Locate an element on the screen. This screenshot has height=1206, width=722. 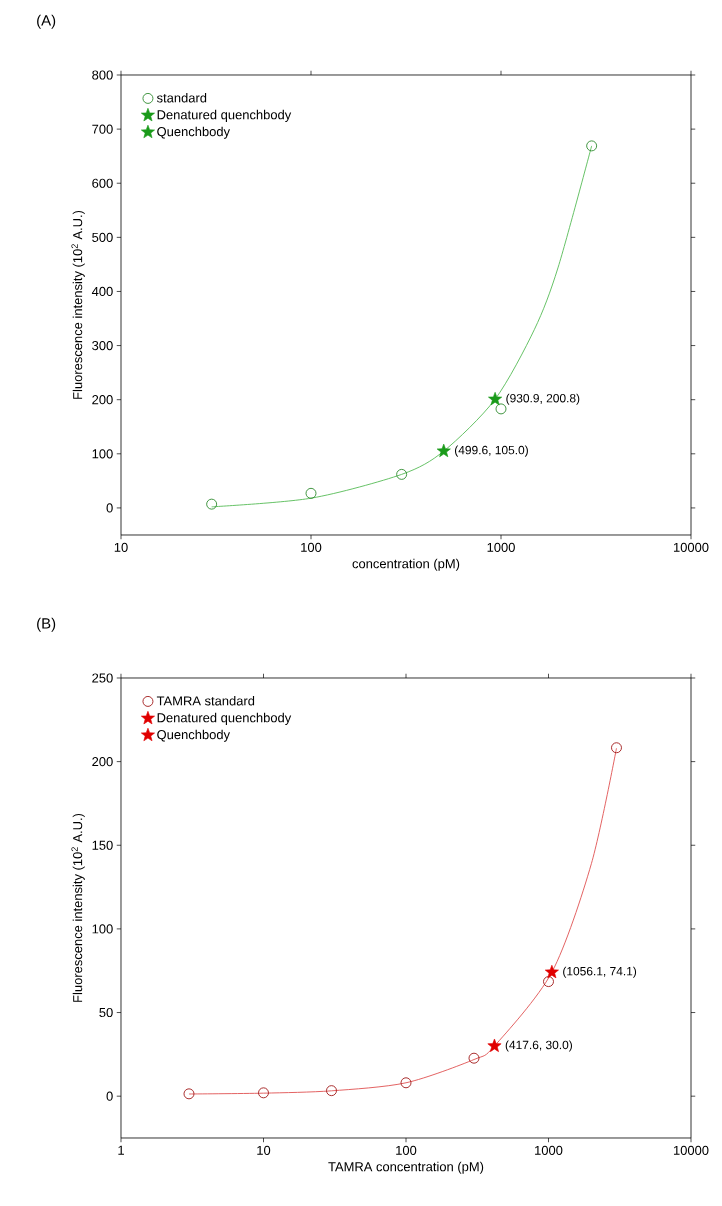
y-tick-label: 400 is located at coordinates (102, 291).